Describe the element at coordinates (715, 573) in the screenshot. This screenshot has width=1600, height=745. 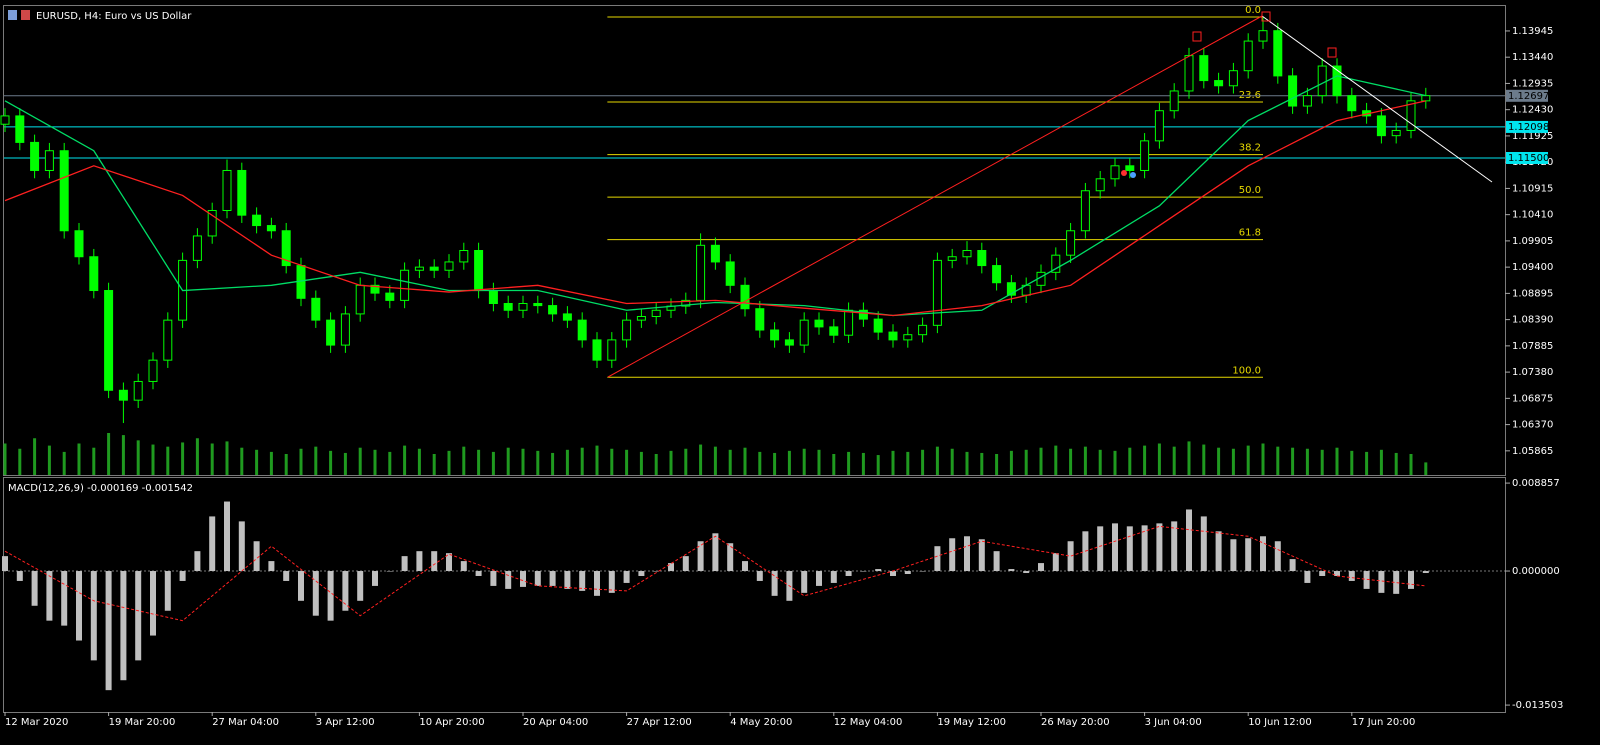
I see `signal-line` at that location.